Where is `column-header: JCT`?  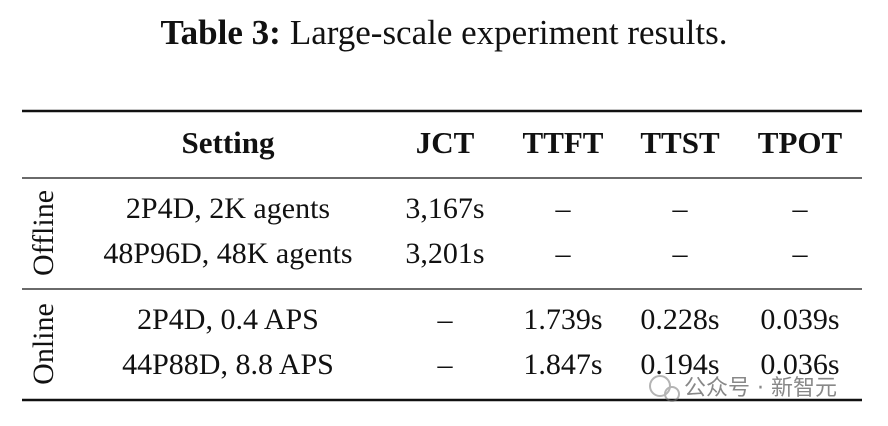 column-header: JCT is located at coordinates (445, 142).